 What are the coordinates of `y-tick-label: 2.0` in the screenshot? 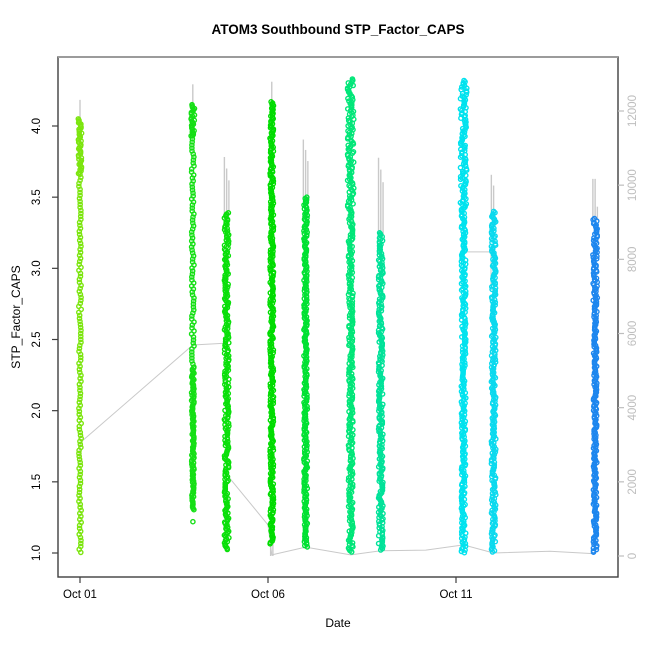 It's located at (37, 411).